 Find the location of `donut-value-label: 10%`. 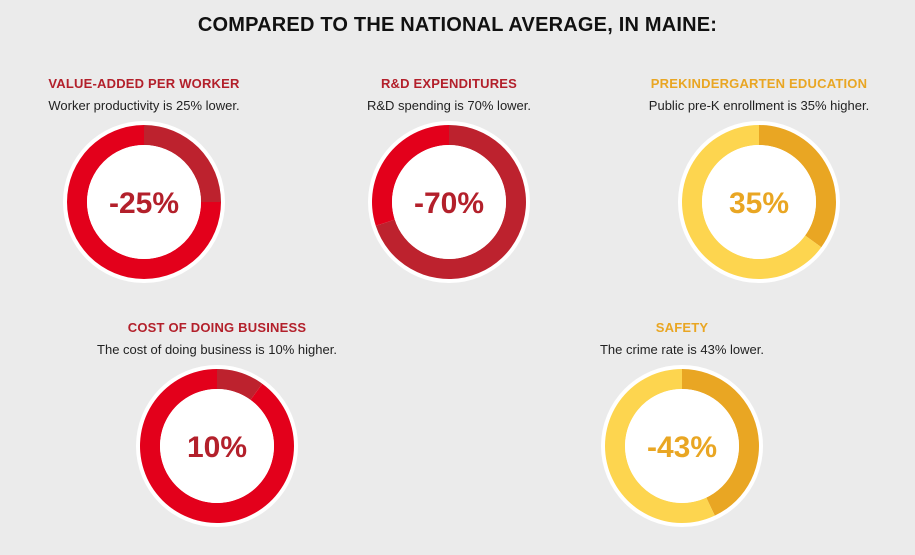

donut-value-label: 10% is located at coordinates (217, 447).